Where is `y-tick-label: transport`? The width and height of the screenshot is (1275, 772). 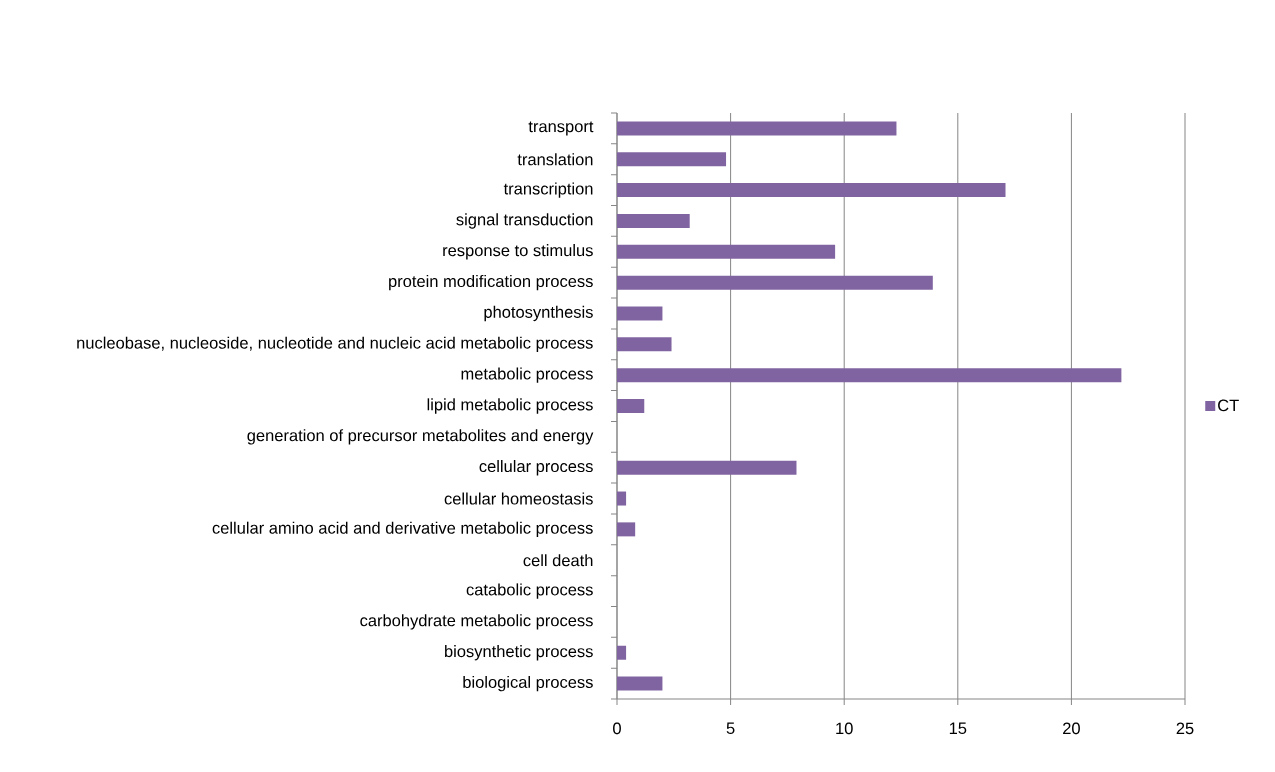 y-tick-label: transport is located at coordinates (561, 128).